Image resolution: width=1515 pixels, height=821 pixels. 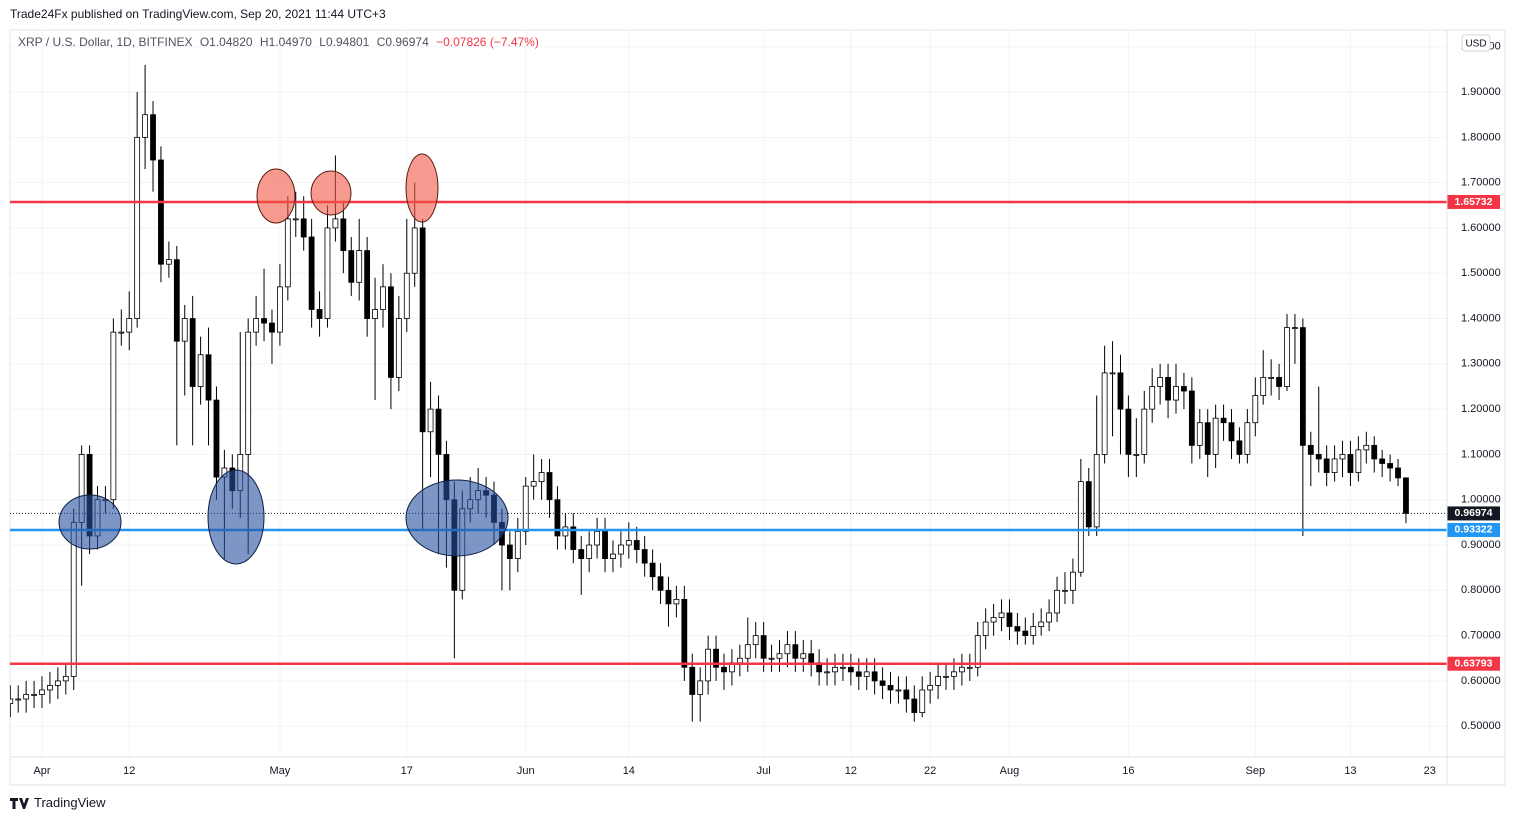 What do you see at coordinates (1474, 513) in the screenshot?
I see `last-price-tag-label: 0.96974` at bounding box center [1474, 513].